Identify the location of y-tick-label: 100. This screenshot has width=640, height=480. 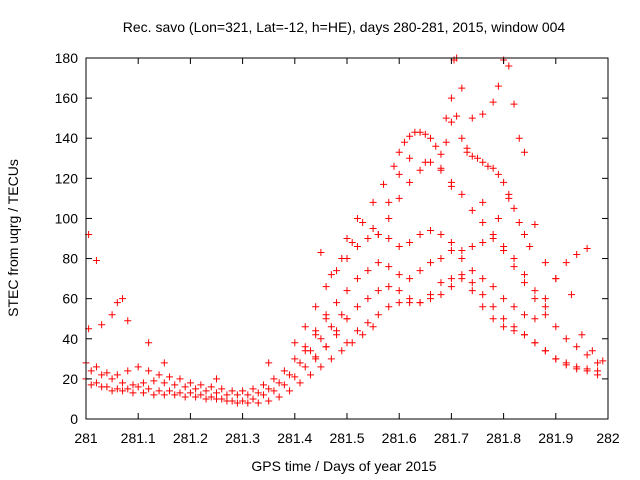
(67, 218).